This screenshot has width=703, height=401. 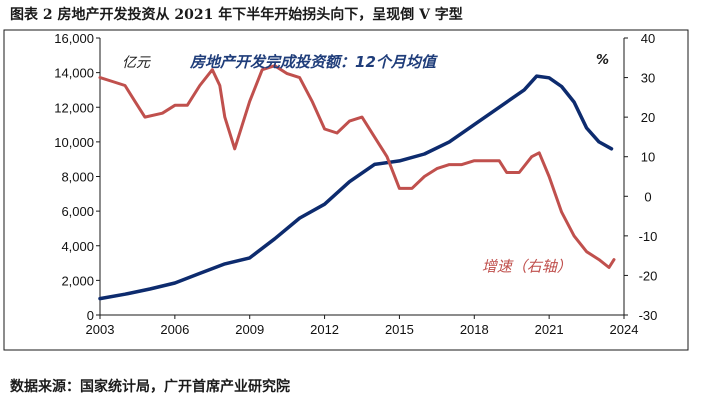 What do you see at coordinates (74, 38) in the screenshot?
I see `left-axis-tick-label: 16,000` at bounding box center [74, 38].